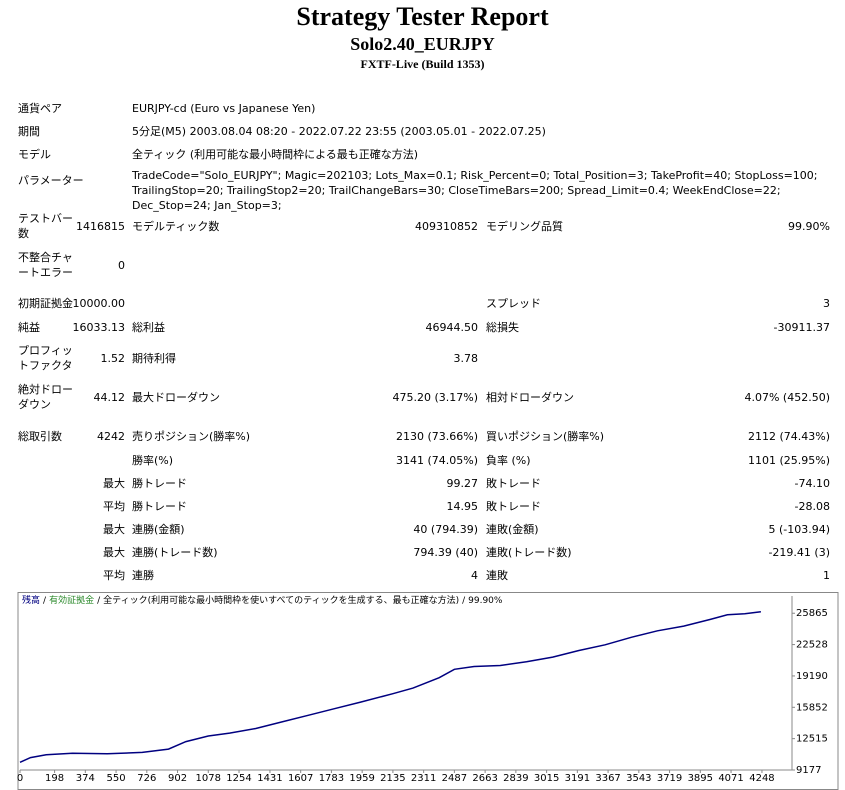 The height and width of the screenshot is (790, 845). What do you see at coordinates (269, 778) in the screenshot?
I see `x-tick-label: 1431` at bounding box center [269, 778].